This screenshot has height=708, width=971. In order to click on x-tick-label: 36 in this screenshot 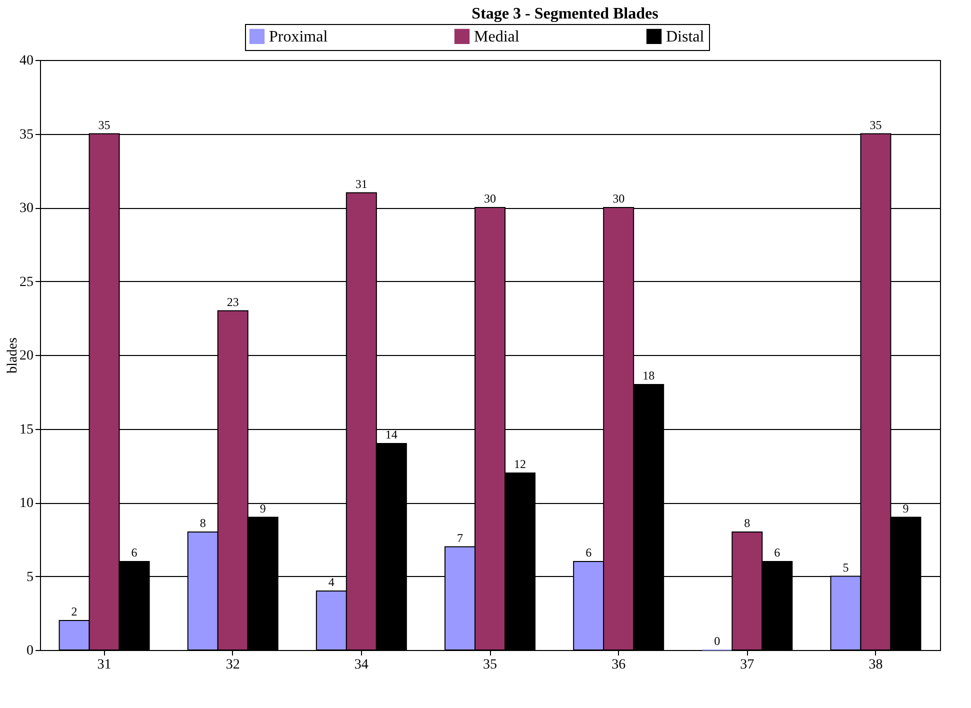, I will do `click(619, 665)`.